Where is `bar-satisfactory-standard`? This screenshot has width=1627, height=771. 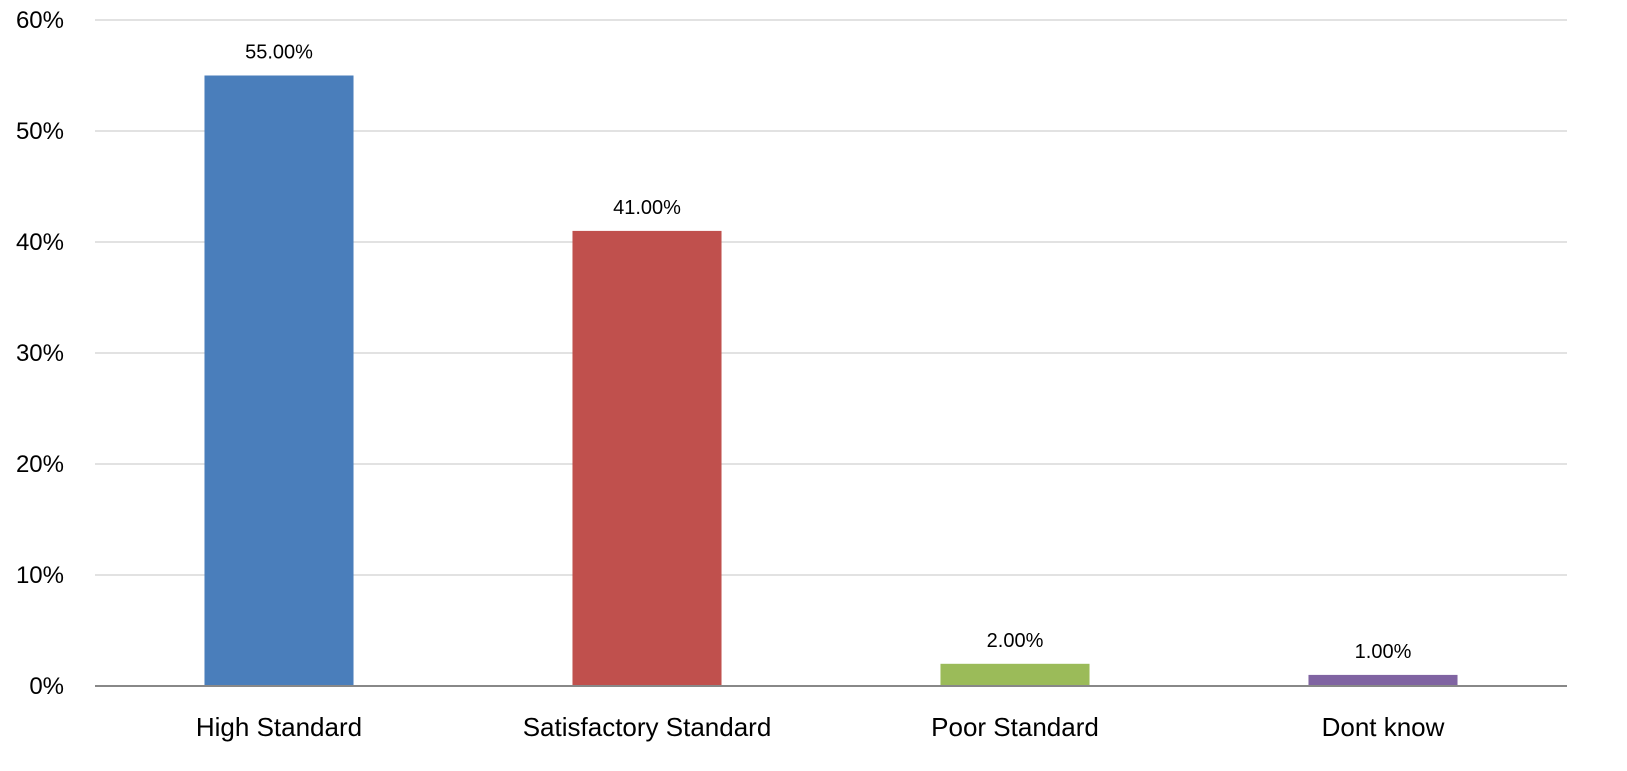 bar-satisfactory-standard is located at coordinates (647, 458).